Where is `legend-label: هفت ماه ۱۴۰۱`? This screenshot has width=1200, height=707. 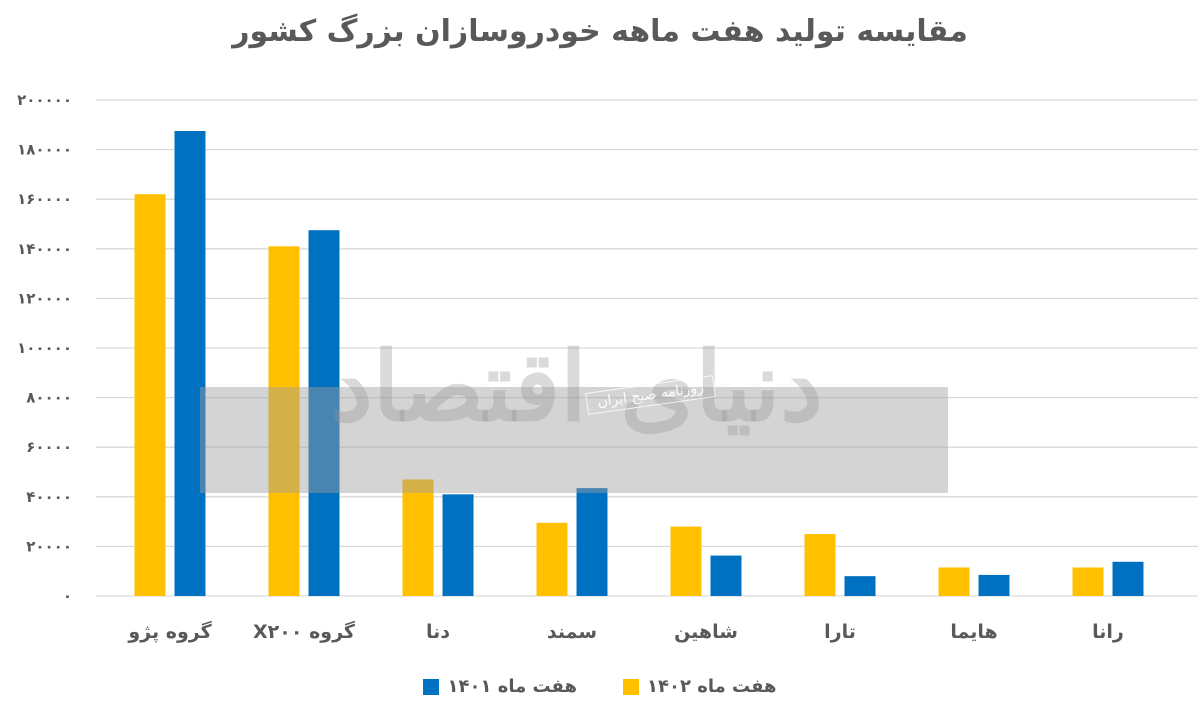
legend-label: هفت ماه ۱۴۰۱ is located at coordinates (512, 686).